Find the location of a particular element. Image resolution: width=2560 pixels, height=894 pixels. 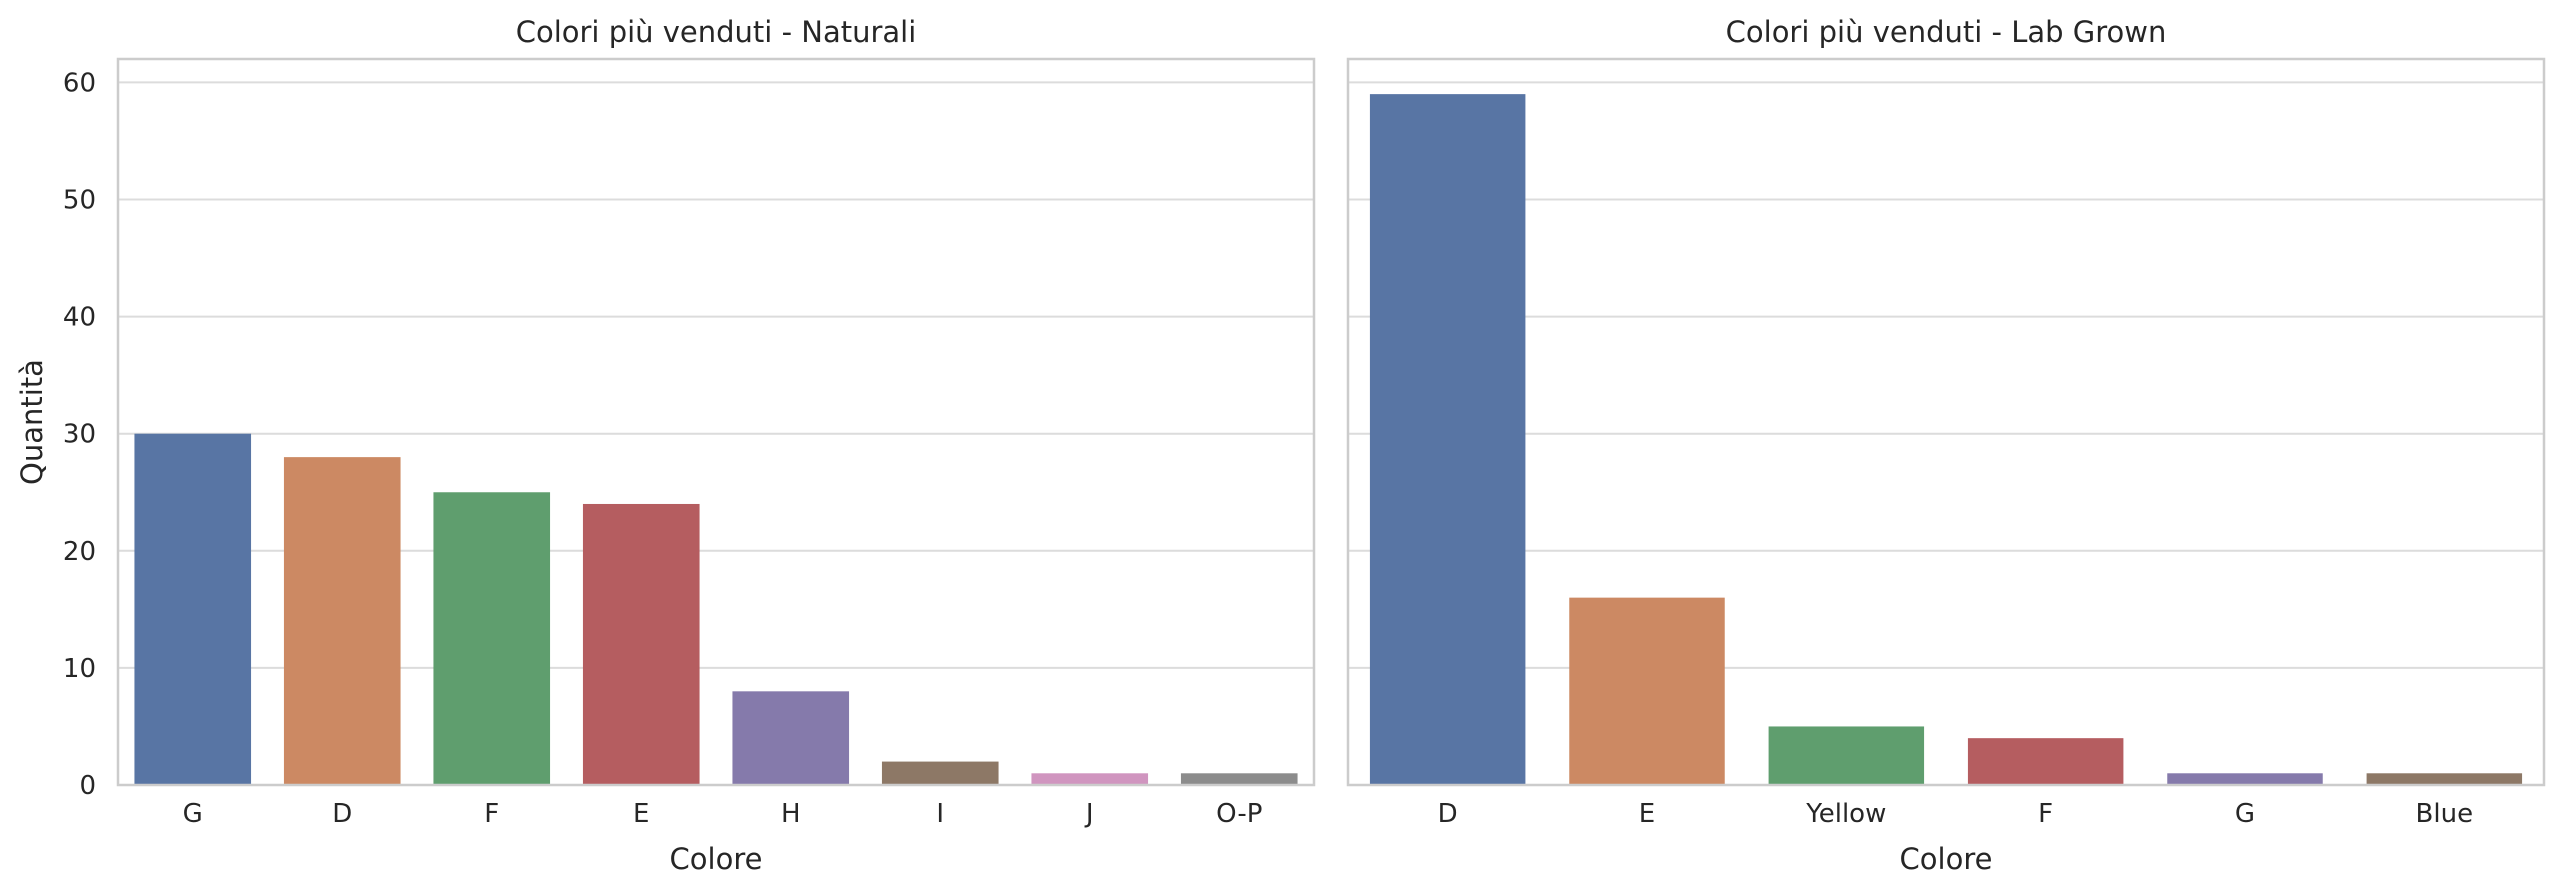

bar-i is located at coordinates (940, 773).